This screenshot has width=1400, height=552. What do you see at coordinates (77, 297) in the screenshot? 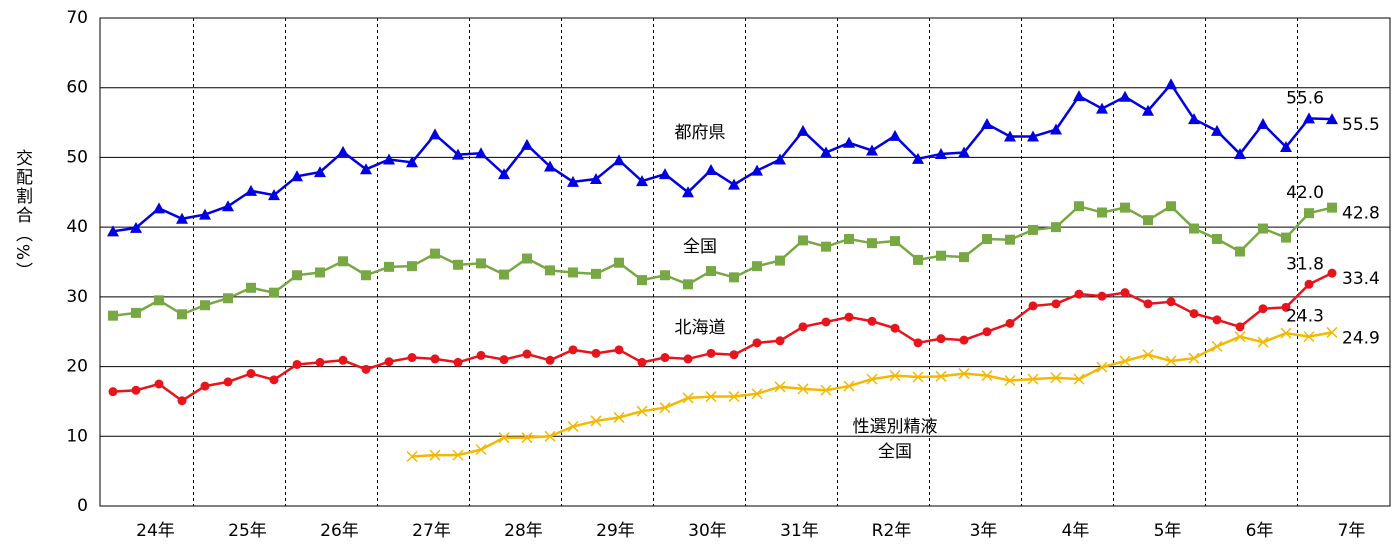
I see `y-tick-label: 30` at bounding box center [77, 297].